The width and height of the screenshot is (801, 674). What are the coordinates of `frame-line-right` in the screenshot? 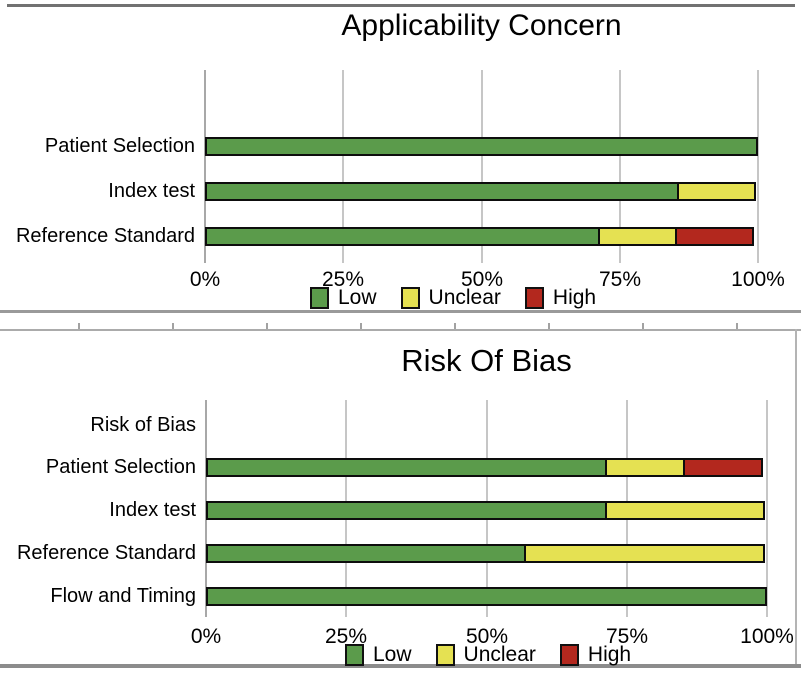 It's located at (796, 498).